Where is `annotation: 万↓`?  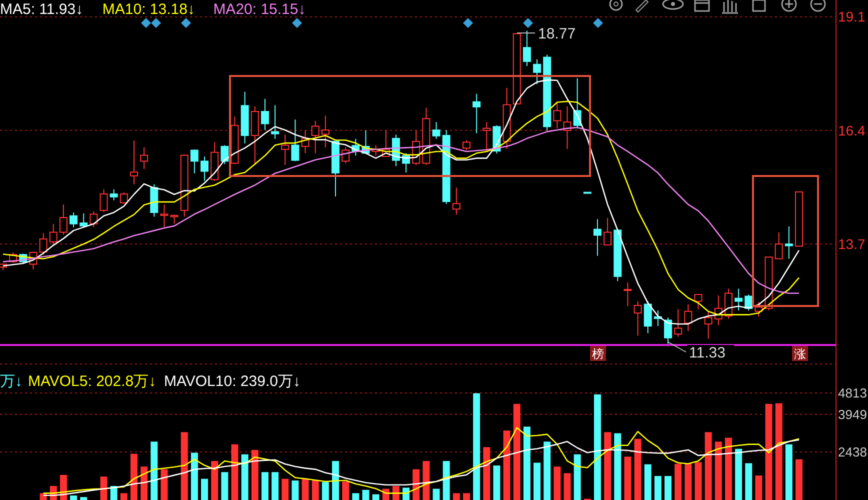 annotation: 万↓ is located at coordinates (11, 381).